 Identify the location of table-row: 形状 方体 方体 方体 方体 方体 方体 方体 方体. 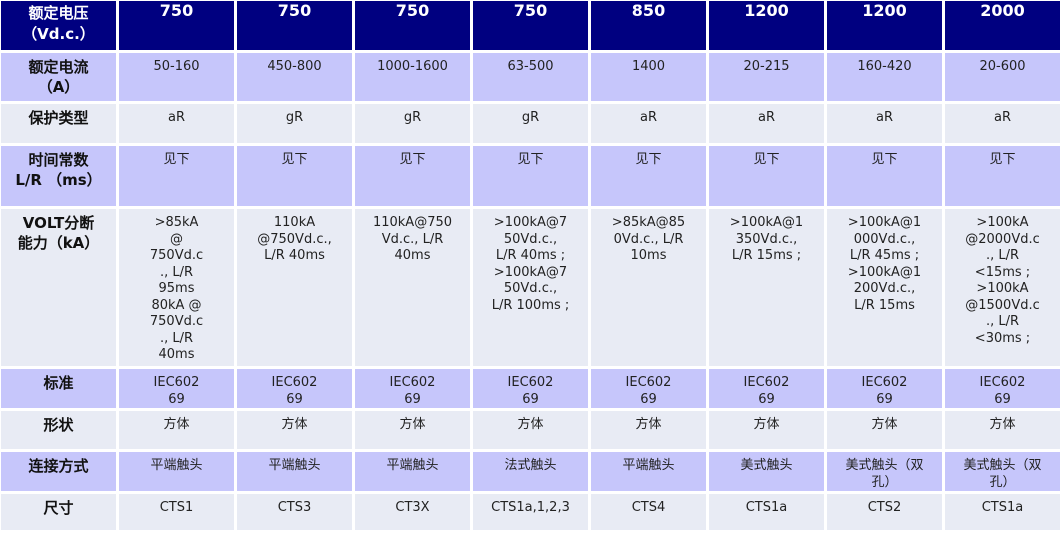
(530, 430).